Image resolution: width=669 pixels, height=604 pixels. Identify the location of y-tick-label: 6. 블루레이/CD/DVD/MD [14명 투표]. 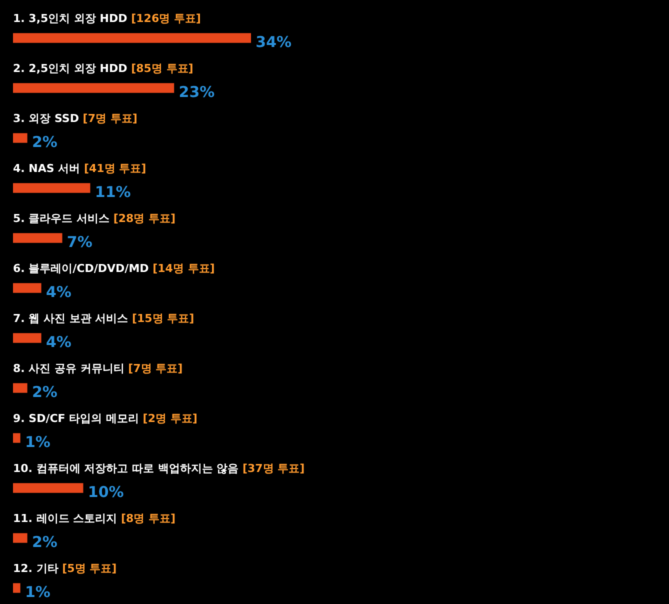
(114, 268).